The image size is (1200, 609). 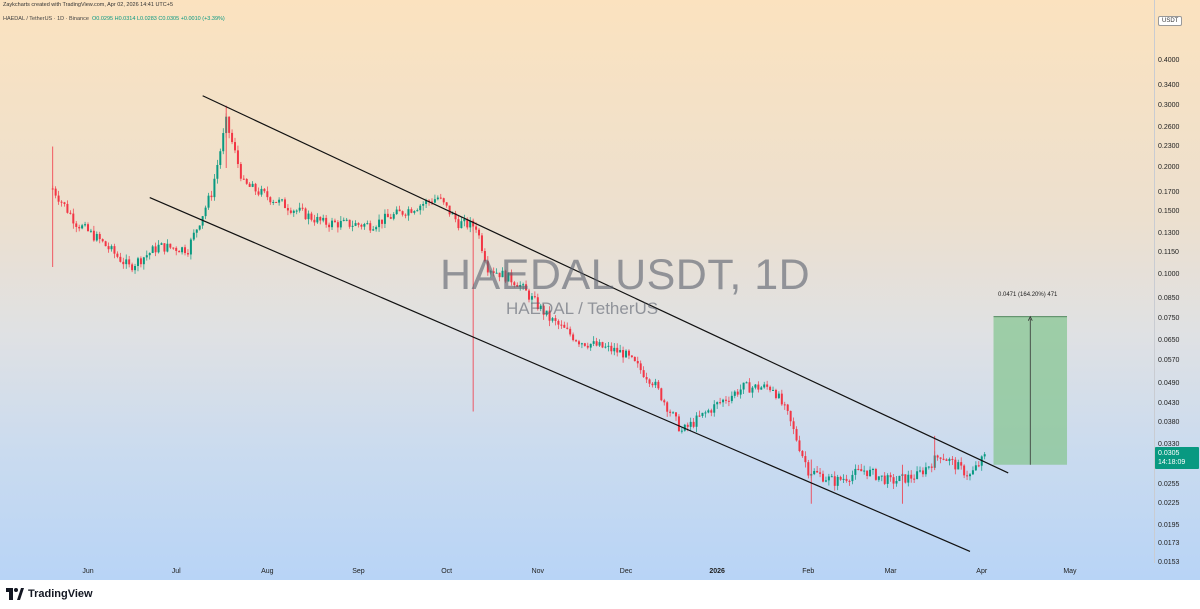 What do you see at coordinates (582, 308) in the screenshot?
I see `watermark-subtitle: HAEDAL / TetherUS` at bounding box center [582, 308].